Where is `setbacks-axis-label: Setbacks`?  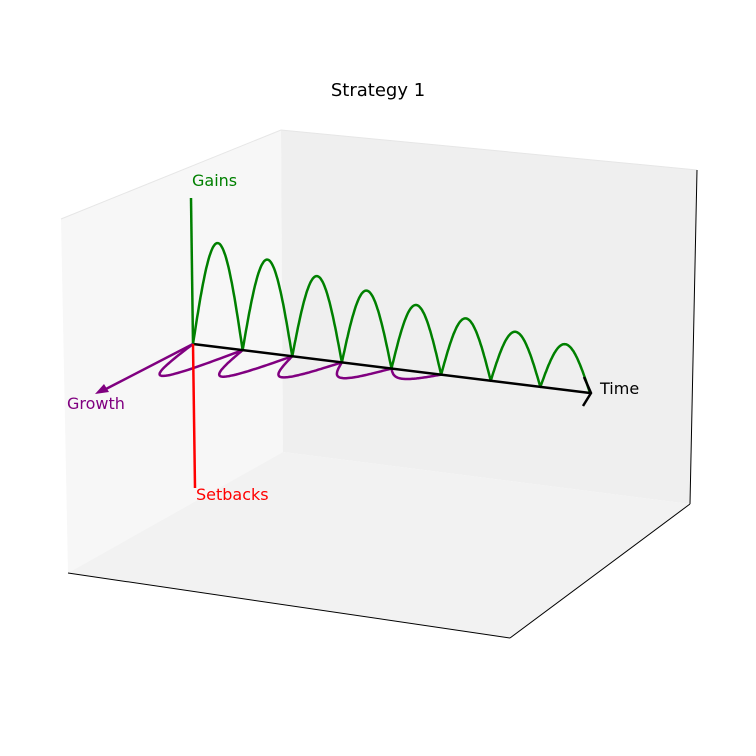 setbacks-axis-label: Setbacks is located at coordinates (232, 494).